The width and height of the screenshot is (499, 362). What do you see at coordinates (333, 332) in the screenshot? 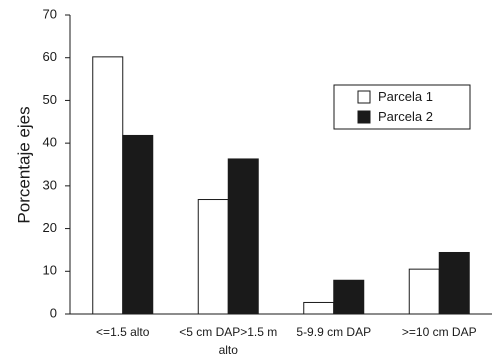
I see `x-tick-label: 5-9.9 cm DAP` at bounding box center [333, 332].